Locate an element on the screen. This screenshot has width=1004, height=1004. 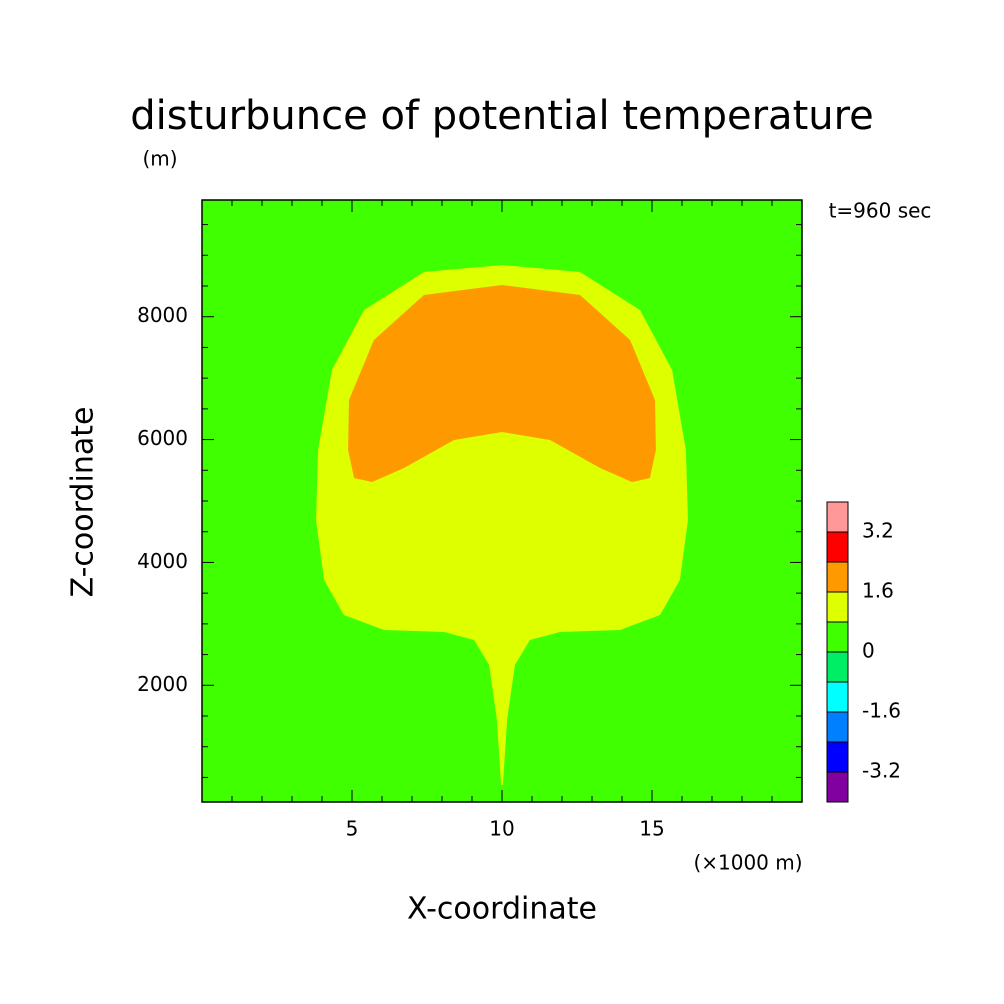
x-tick-label: 15 is located at coordinates (651, 829).